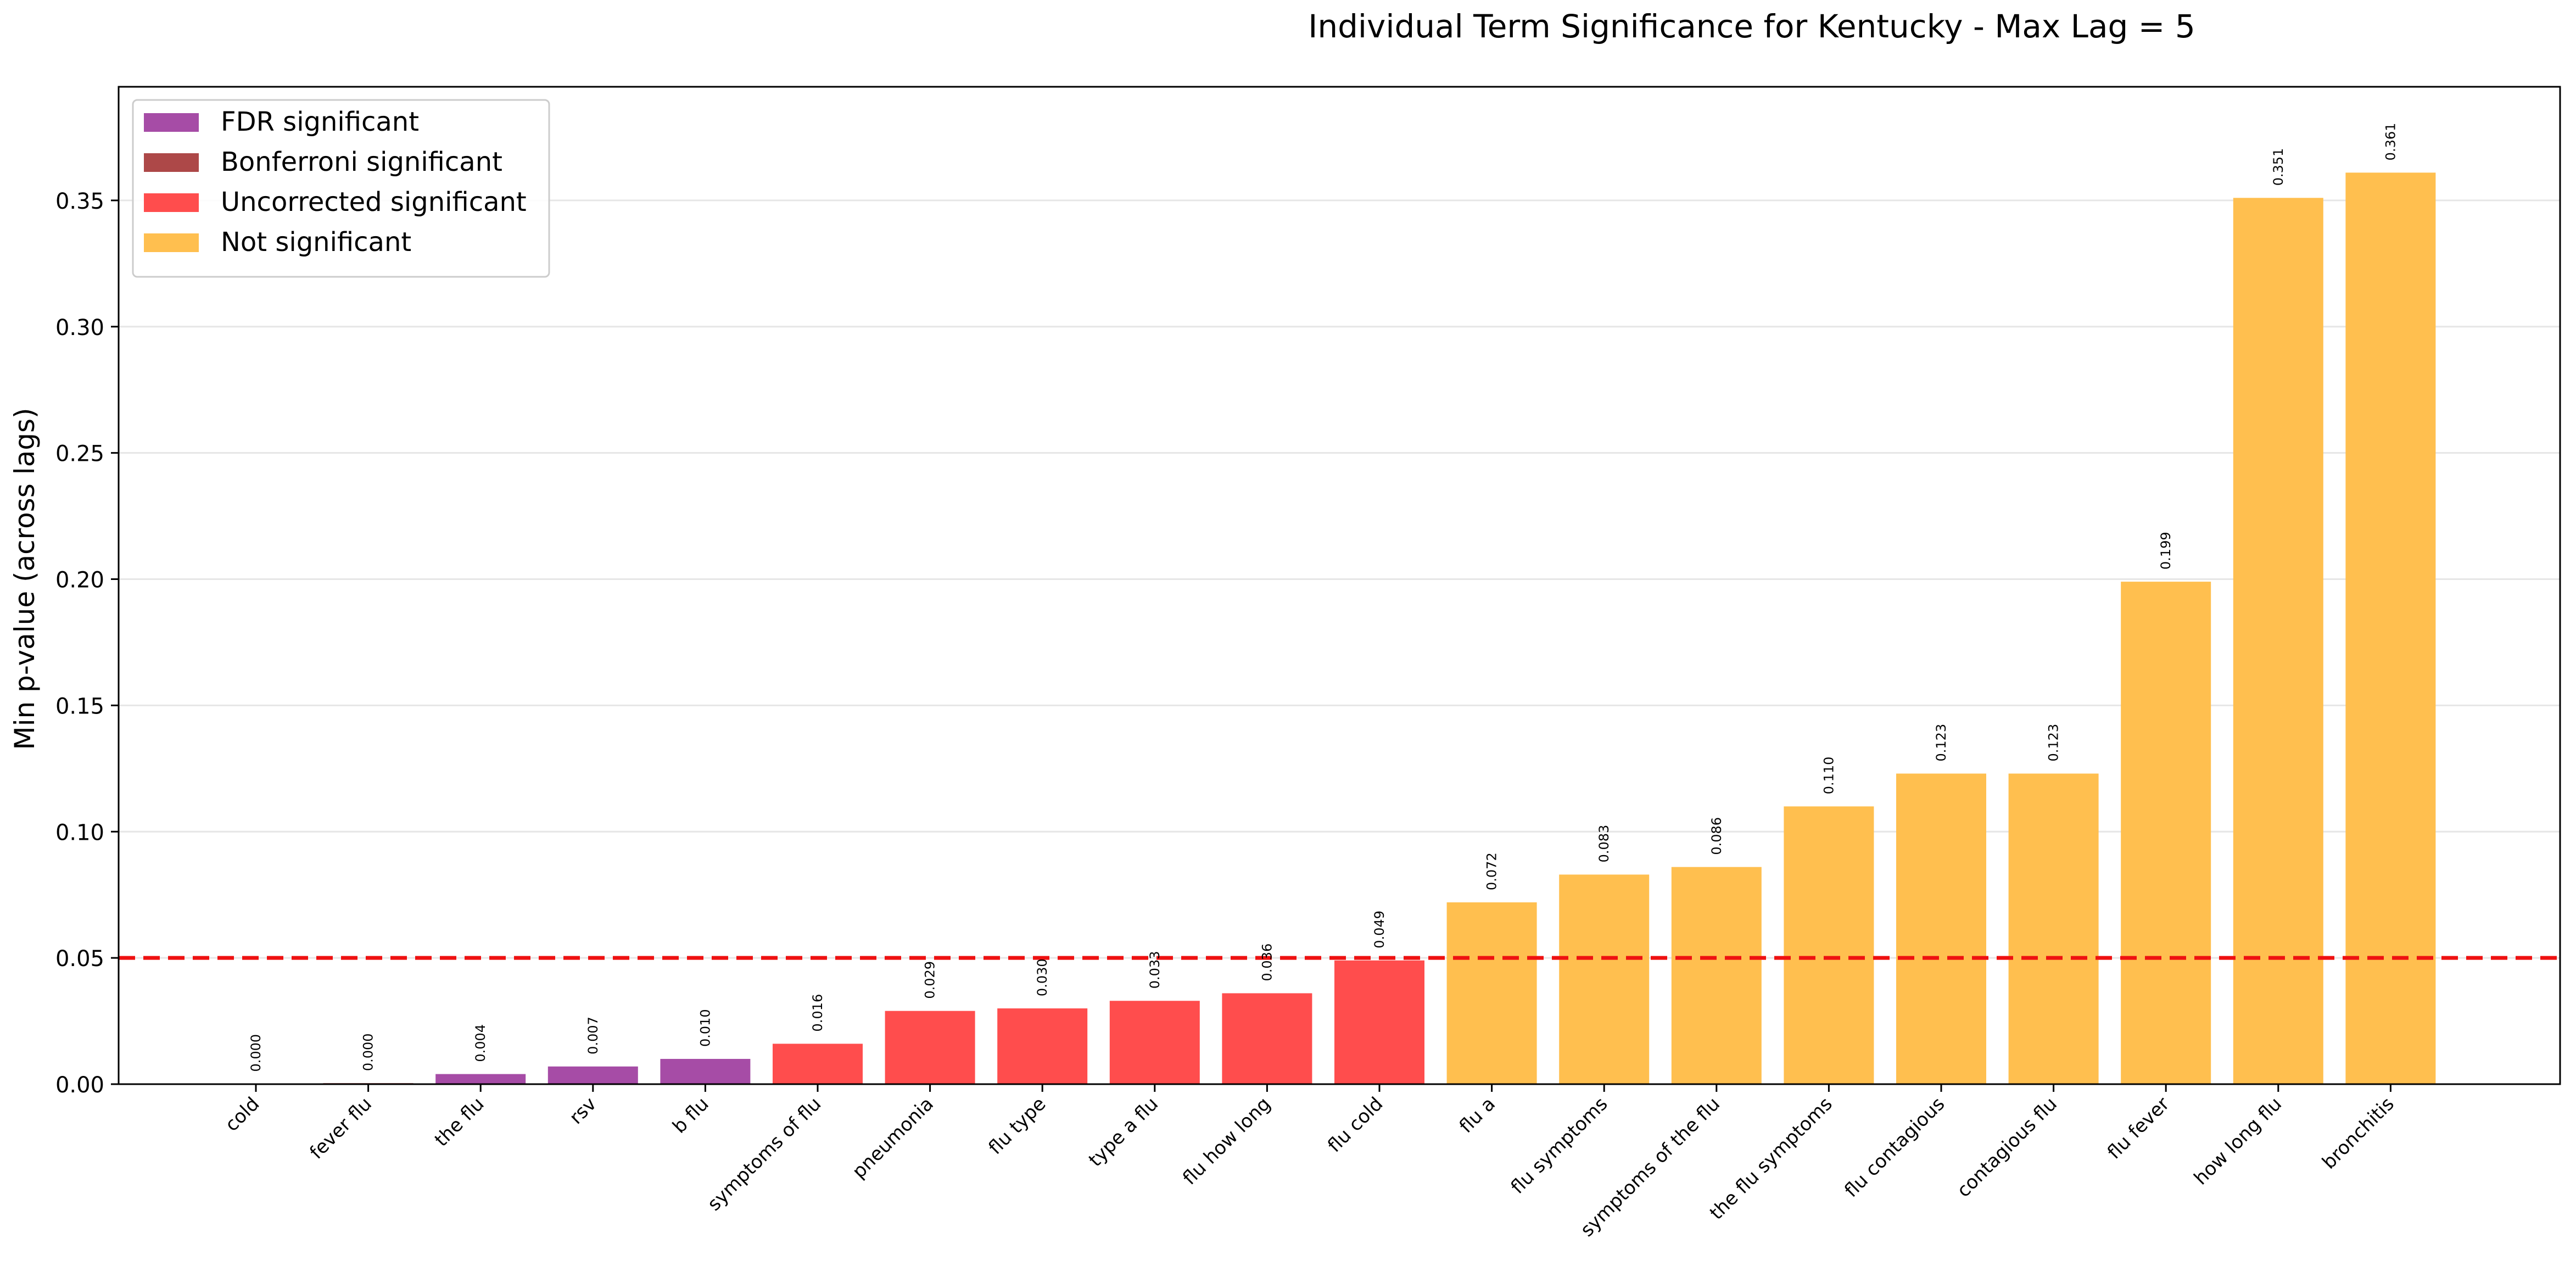  What do you see at coordinates (818, 1013) in the screenshot?
I see `value-label: 0.016` at bounding box center [818, 1013].